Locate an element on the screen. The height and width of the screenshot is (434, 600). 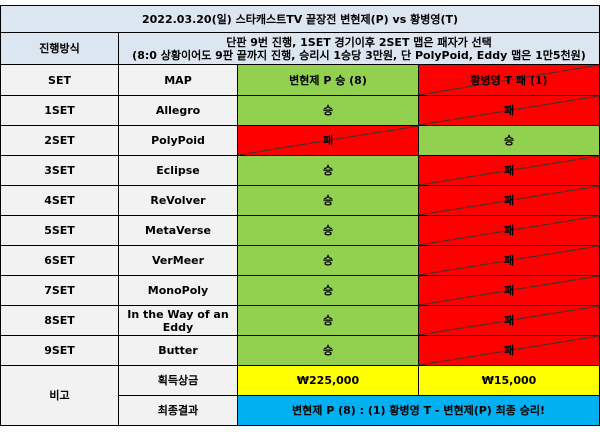
set-label: 4SET is located at coordinates (59, 200).